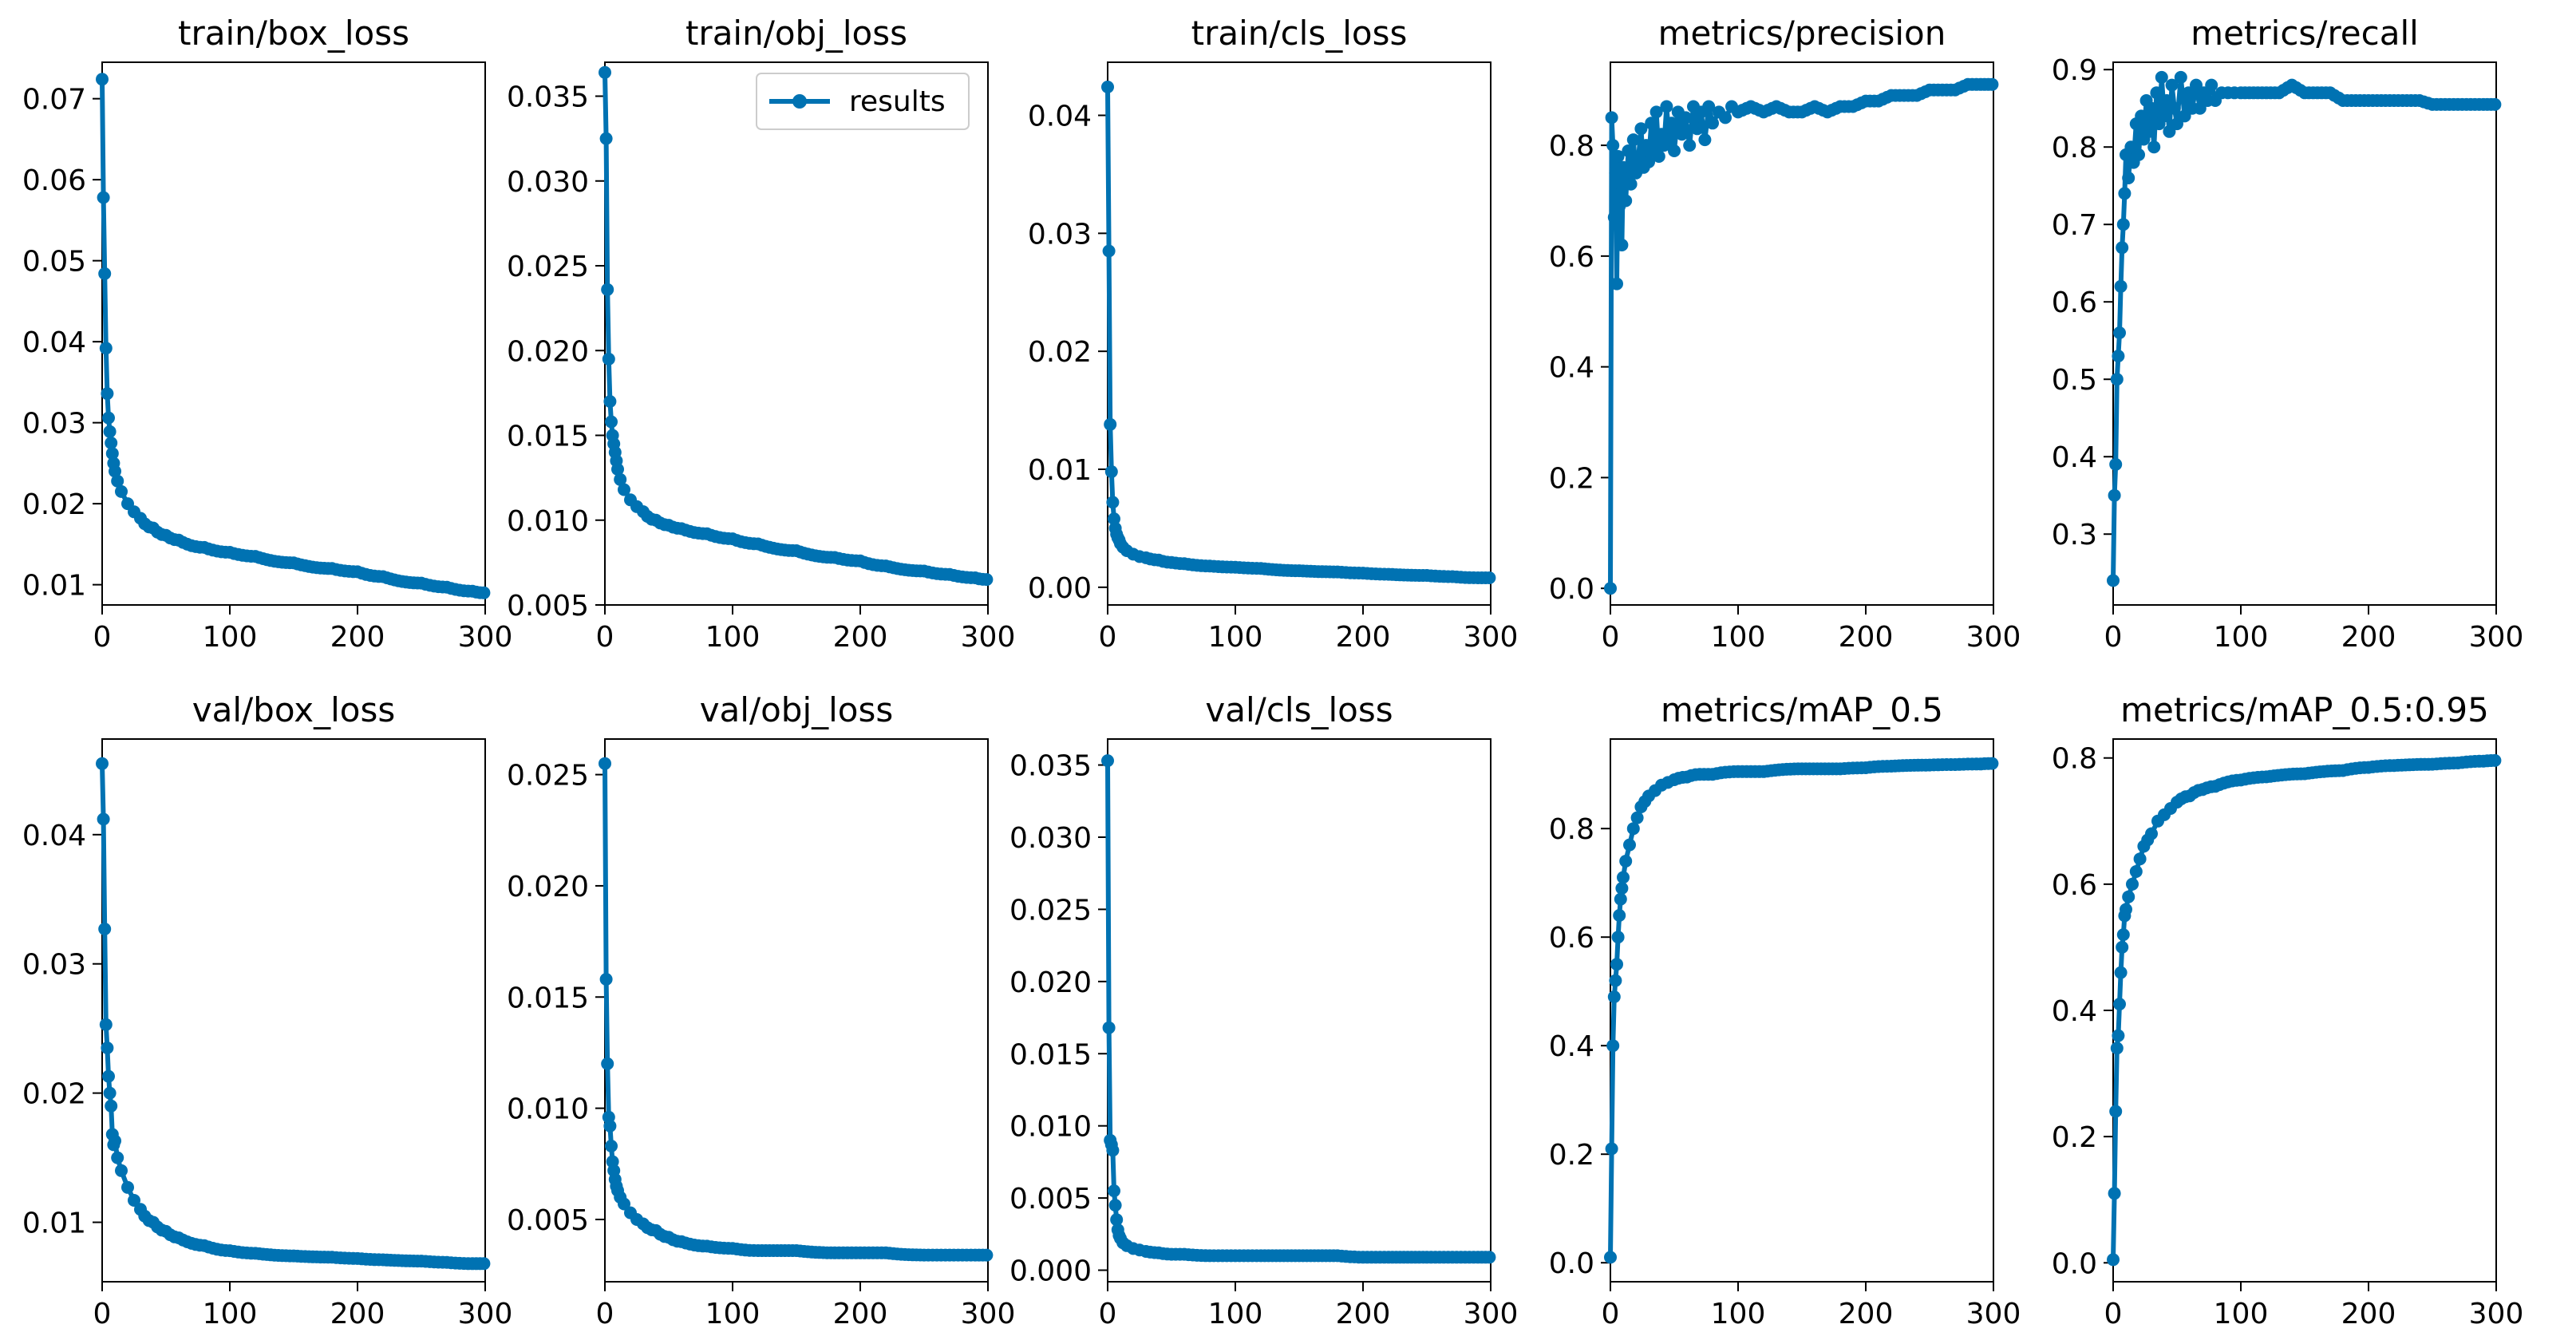 This screenshot has width=2576, height=1340. What do you see at coordinates (548, 267) in the screenshot?
I see `y-tick-label: 0.025` at bounding box center [548, 267].